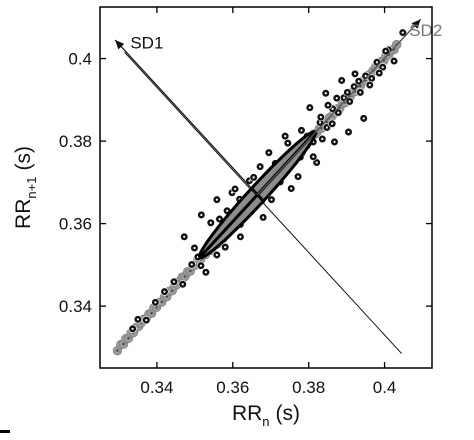  What do you see at coordinates (5, 431) in the screenshot?
I see `corner-mark` at bounding box center [5, 431].